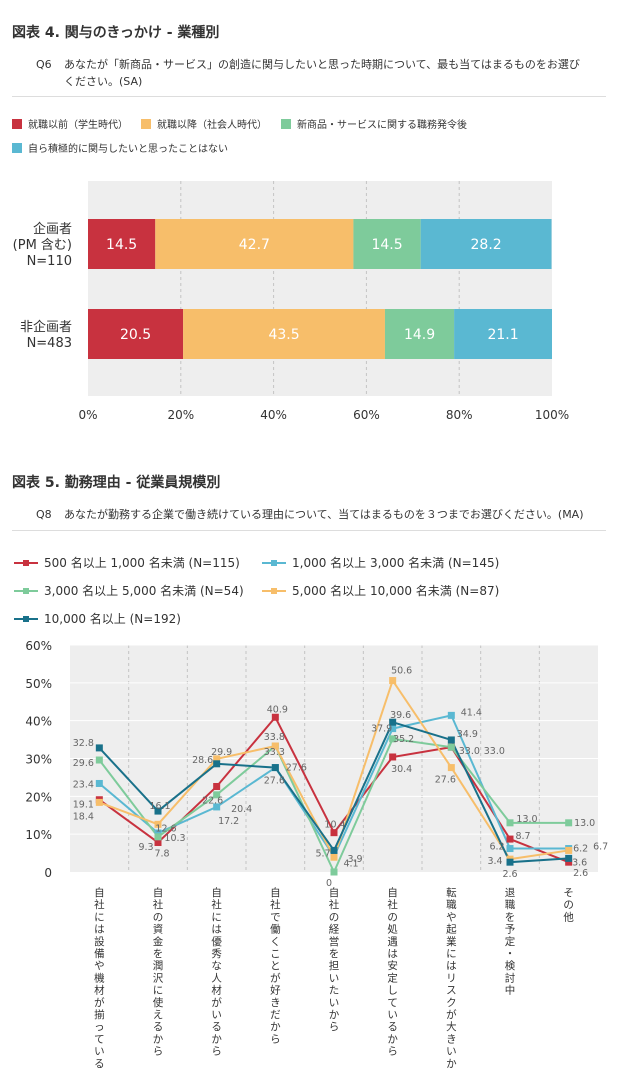  I want to click on x-category-label-char: ス, so click(451, 991).